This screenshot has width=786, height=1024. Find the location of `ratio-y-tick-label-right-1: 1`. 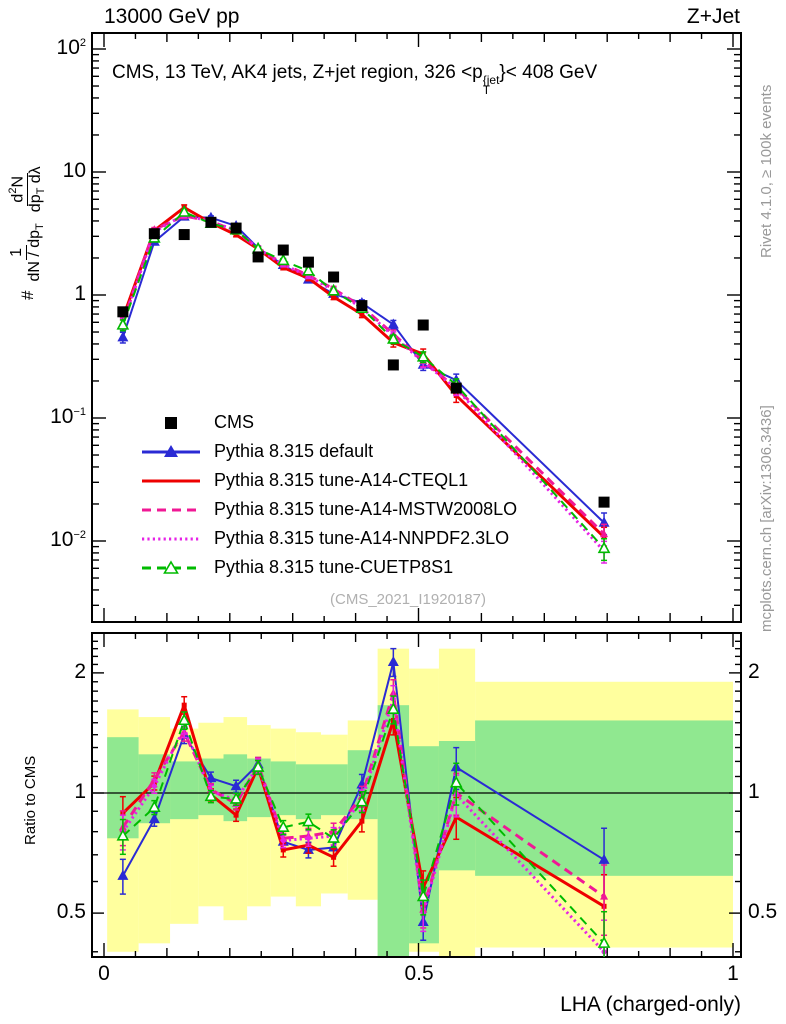

ratio-y-tick-label-right-1: 1 is located at coordinates (754, 791).